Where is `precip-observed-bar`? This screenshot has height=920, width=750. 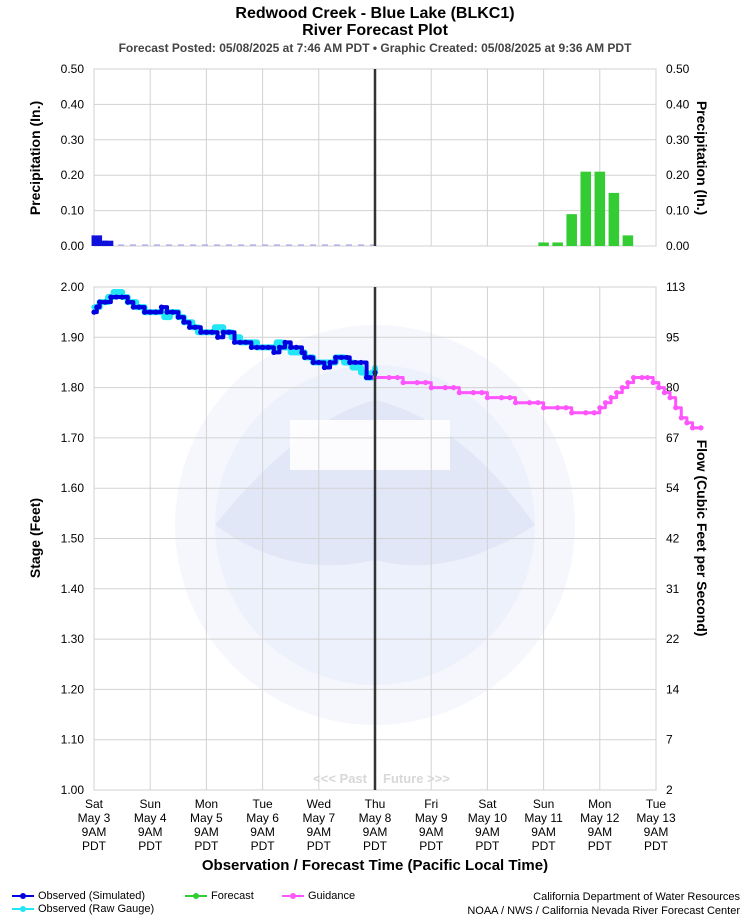
precip-observed-bar is located at coordinates (97, 240).